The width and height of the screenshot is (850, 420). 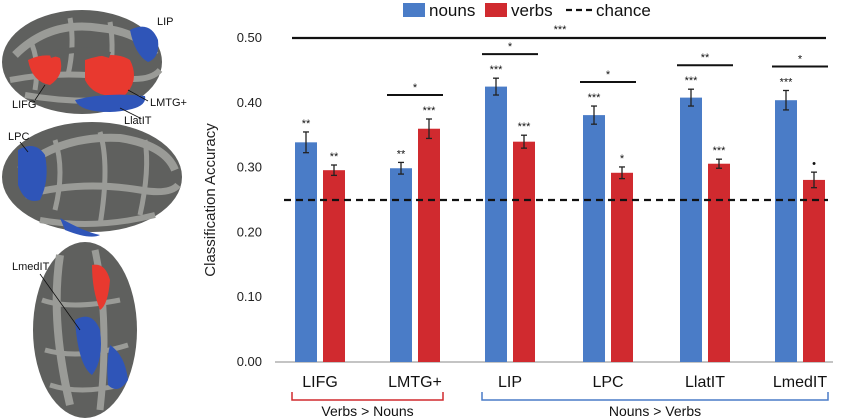 I want to click on brain-label-lmtg: LMTG+, so click(x=168, y=103).